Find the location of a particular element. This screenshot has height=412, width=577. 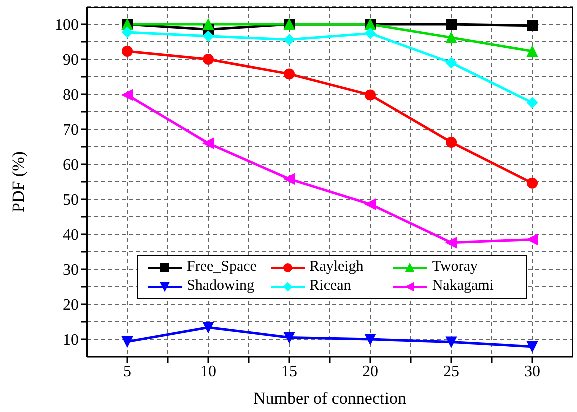

y-tick-label: 50 is located at coordinates (71, 201).